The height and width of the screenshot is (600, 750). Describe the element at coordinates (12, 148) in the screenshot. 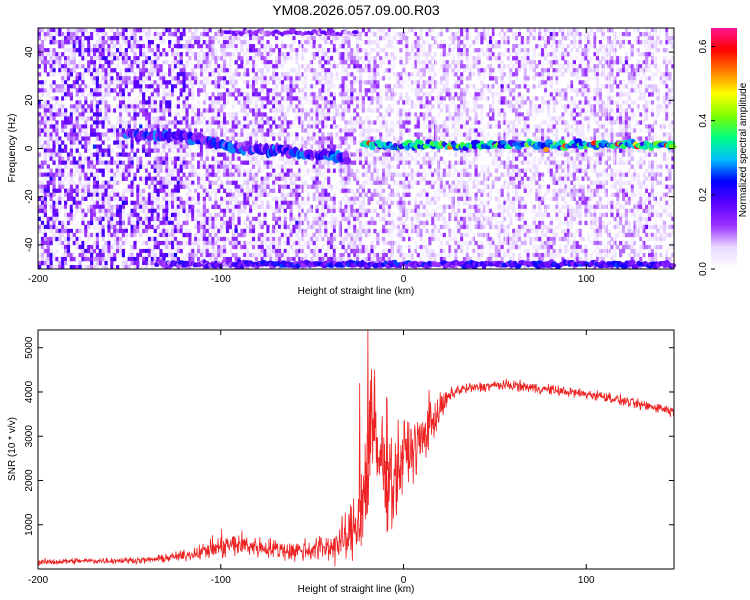

I see `heatmap-y-axis-label: Frequency (Hz)` at that location.